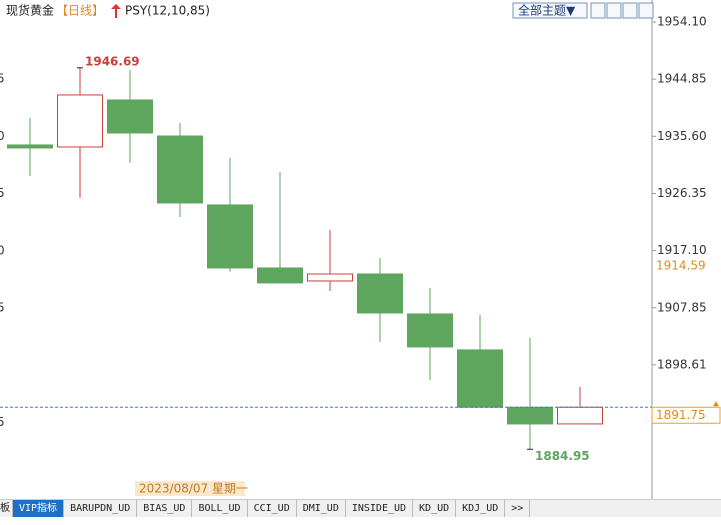 The height and width of the screenshot is (525, 721). Describe the element at coordinates (682, 21) in the screenshot. I see `y-tick-label: 1954.10` at that location.